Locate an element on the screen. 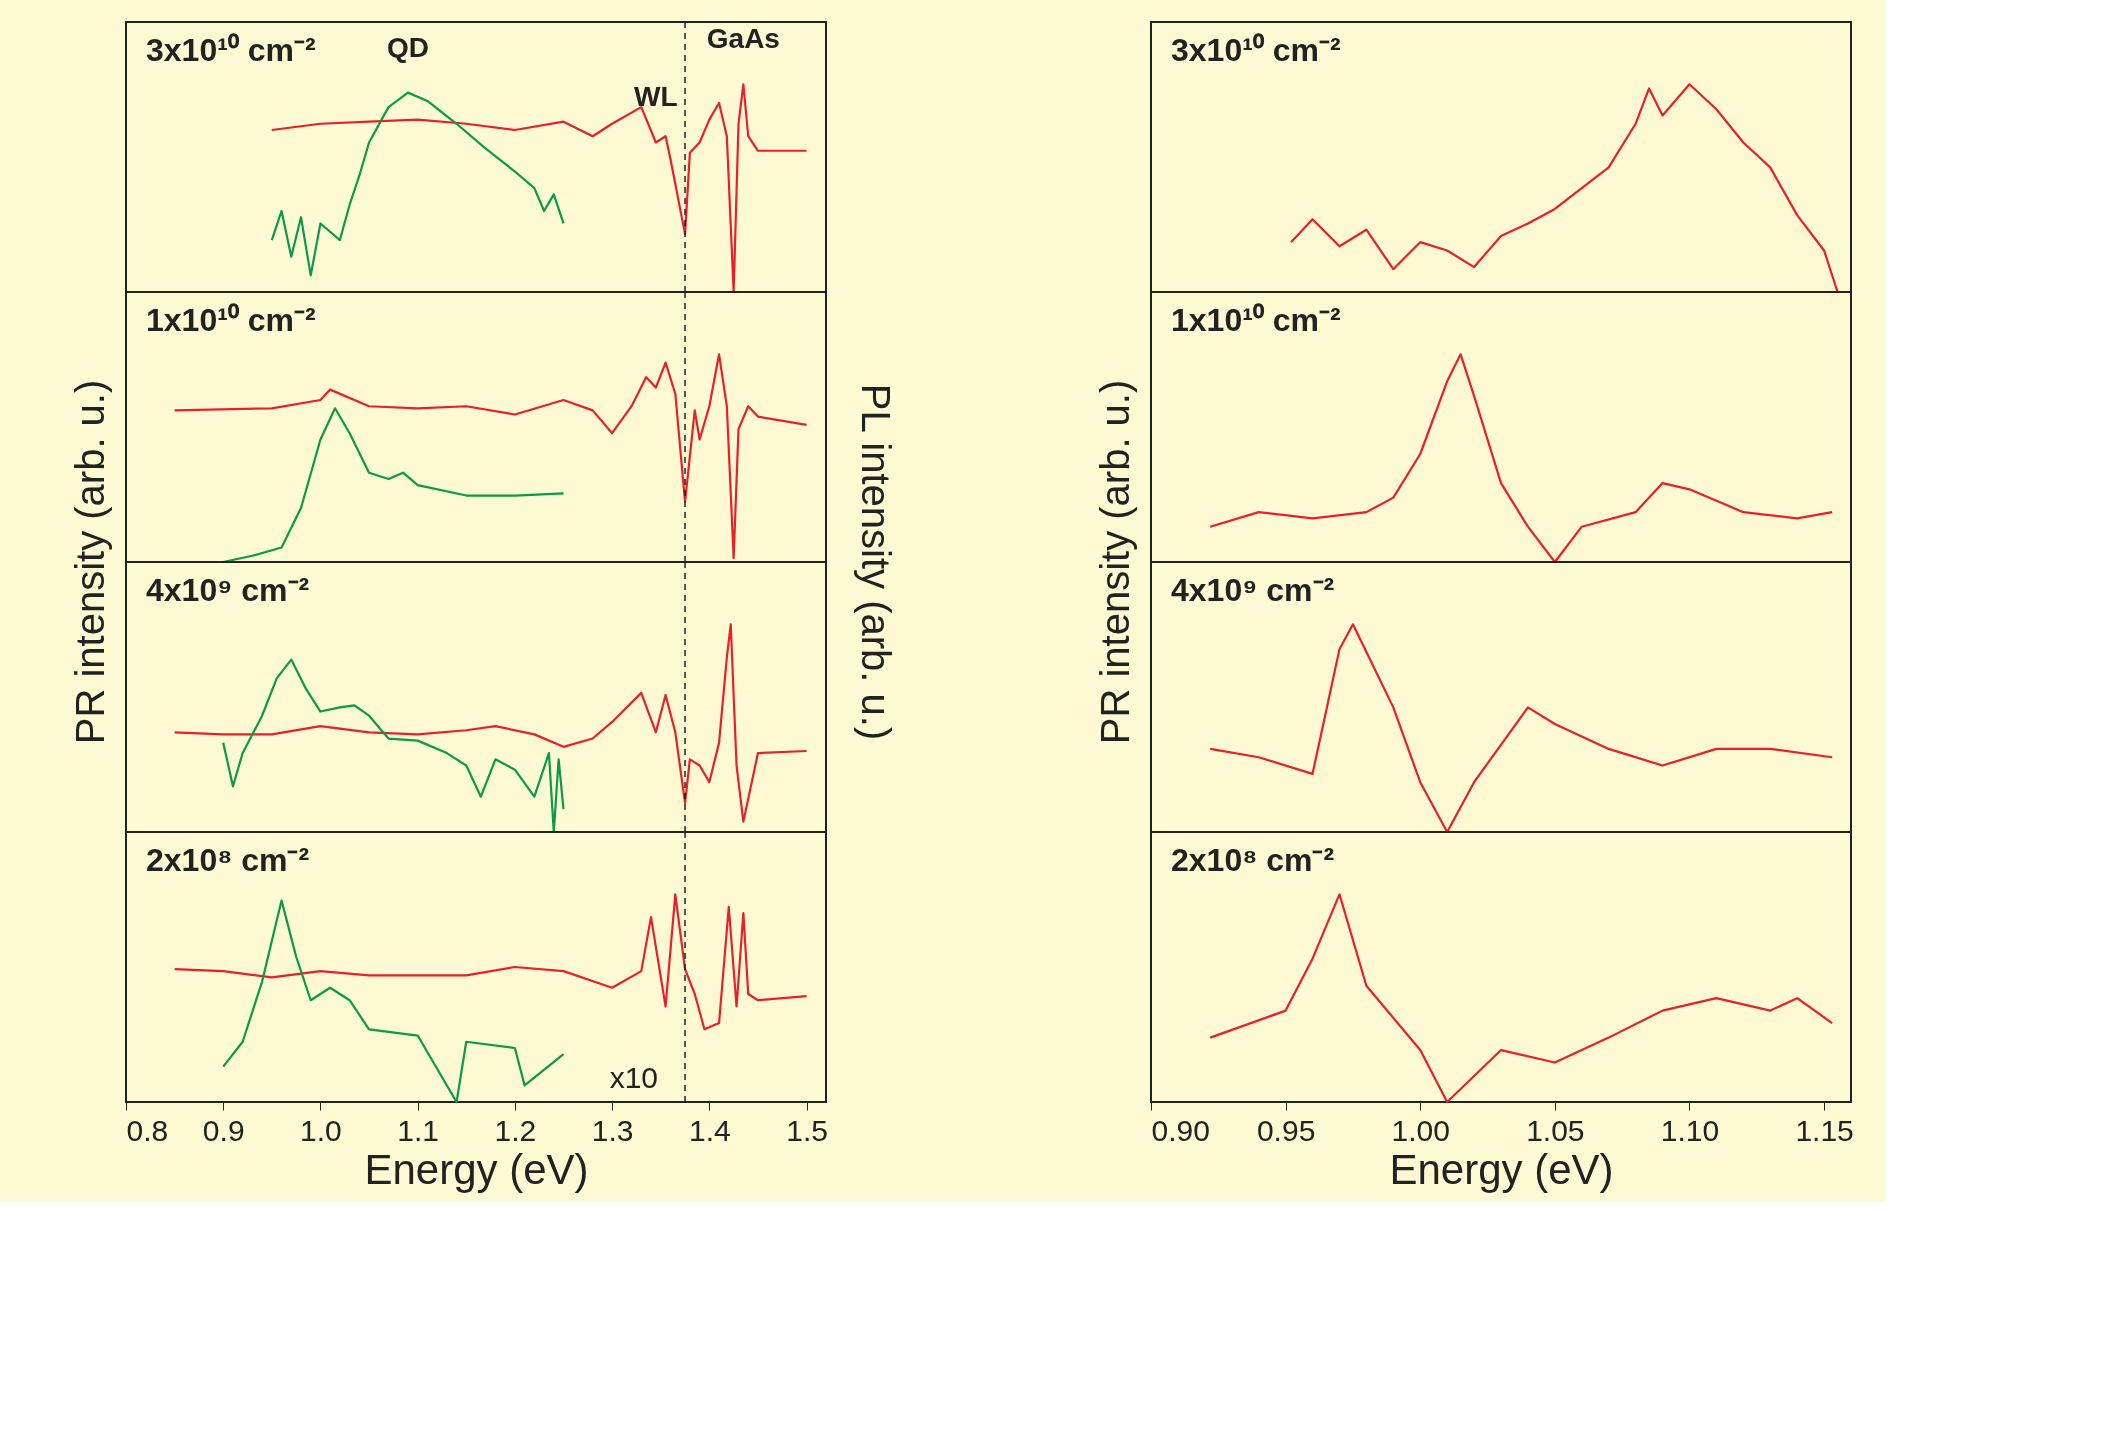 Image resolution: width=2118 pixels, height=1453 pixels. x-tick-label: 1.2 is located at coordinates (515, 1130).